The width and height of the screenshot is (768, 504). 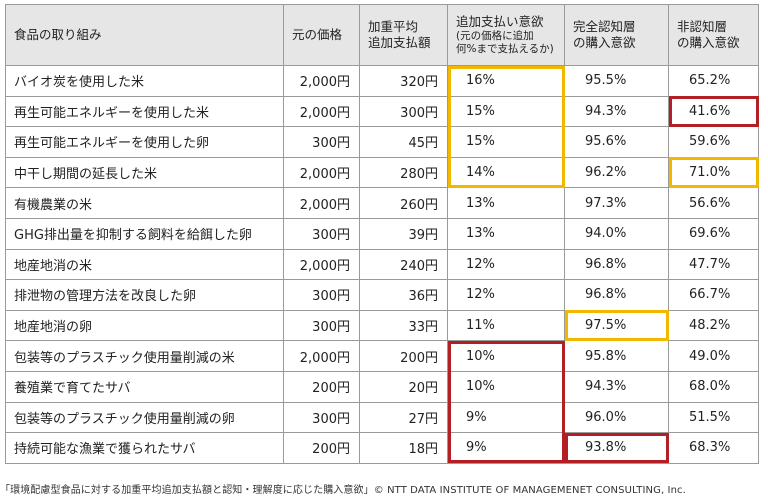 I want to click on cell-unaware-purchase-intent: 65.2%, so click(x=713, y=81).